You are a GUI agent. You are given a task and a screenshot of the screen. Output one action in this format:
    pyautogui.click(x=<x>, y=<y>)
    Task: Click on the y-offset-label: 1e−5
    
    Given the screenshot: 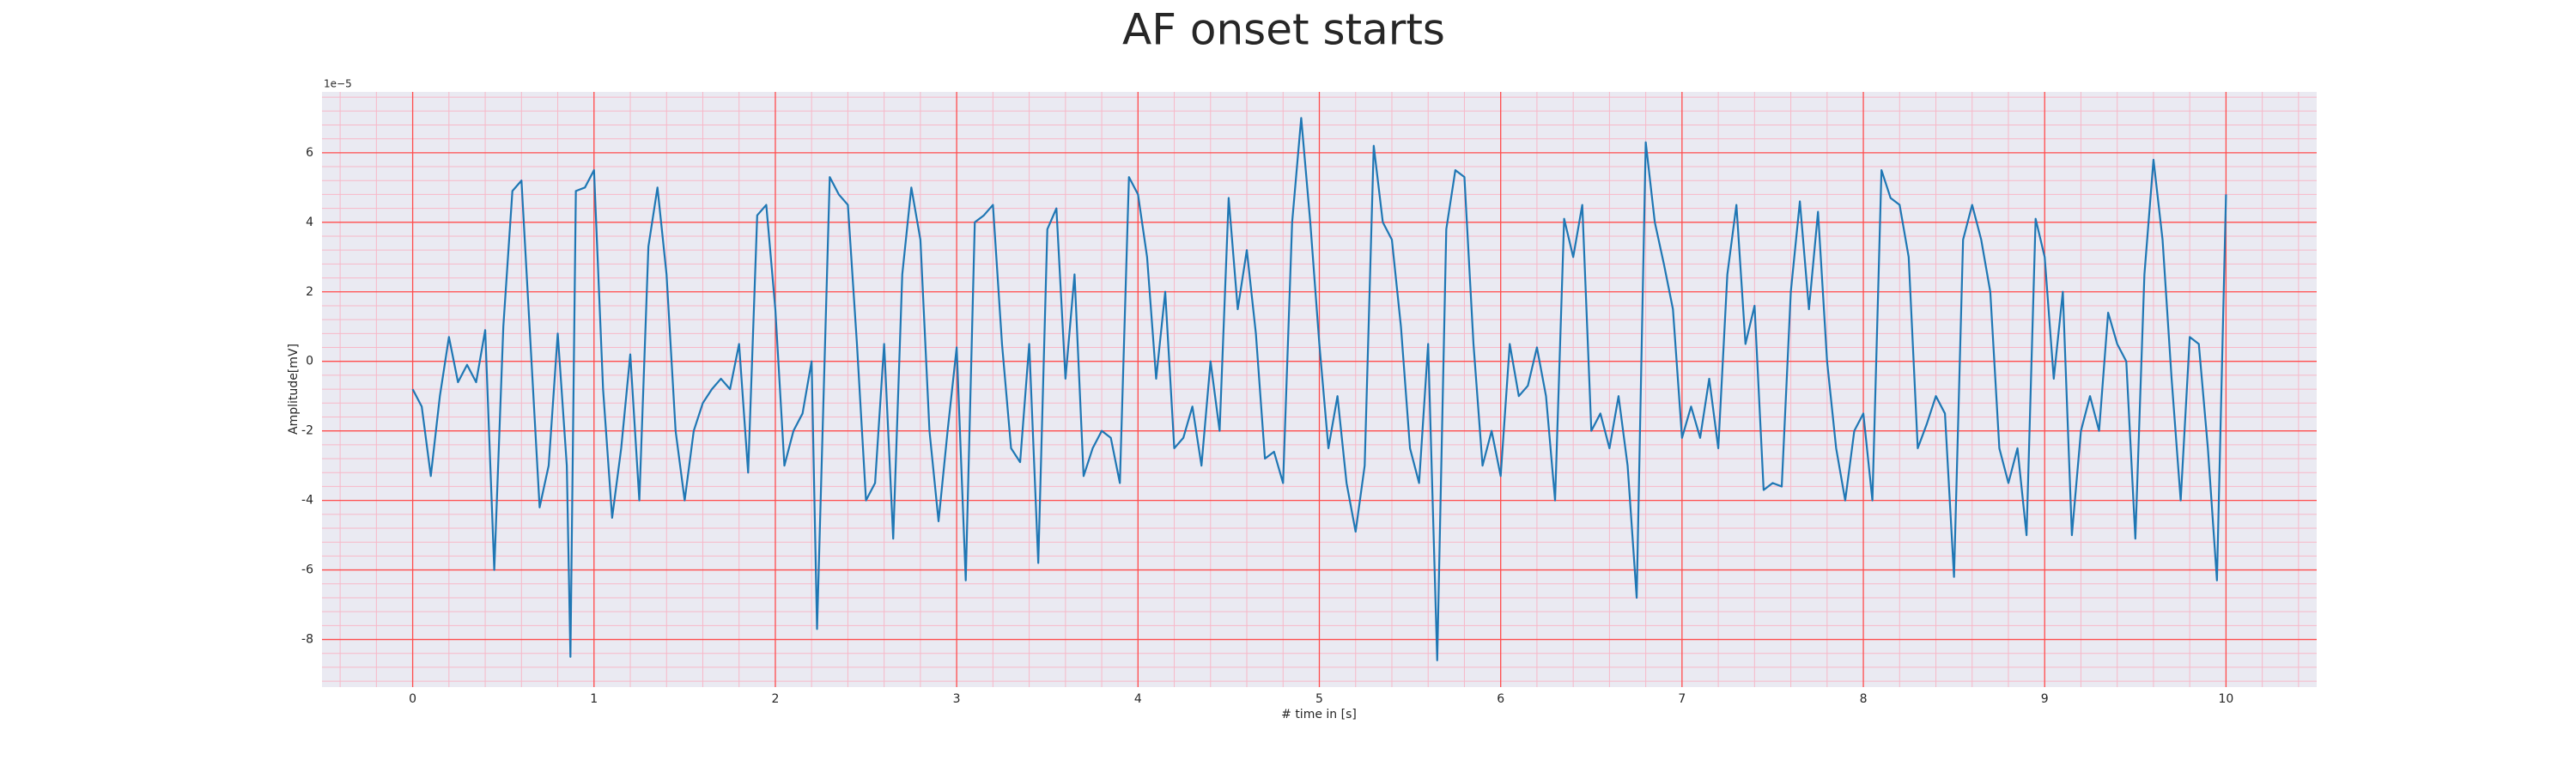 What is the action you would take?
    pyautogui.click(x=338, y=84)
    